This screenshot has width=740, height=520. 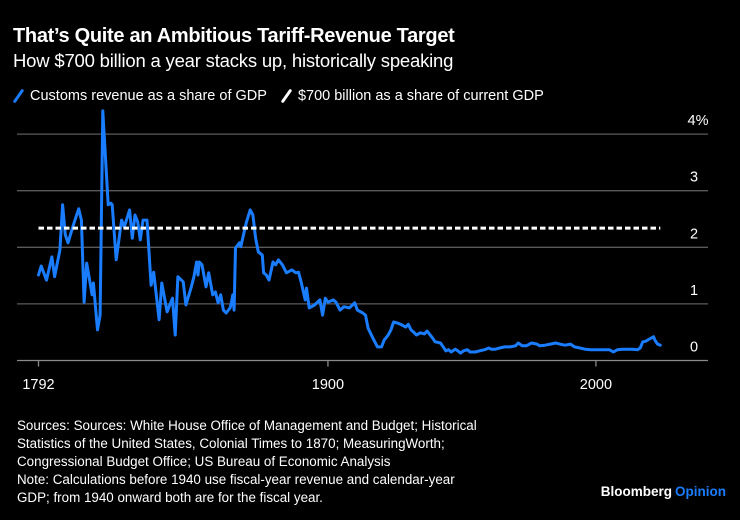 I want to click on bloomberg-opinion-logo: Bloomberg Opinion, so click(x=663, y=491).